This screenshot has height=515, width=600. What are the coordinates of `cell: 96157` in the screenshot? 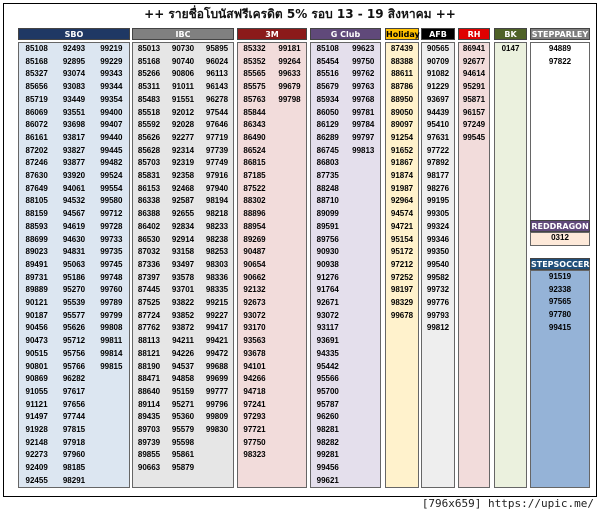 It's located at (474, 112).